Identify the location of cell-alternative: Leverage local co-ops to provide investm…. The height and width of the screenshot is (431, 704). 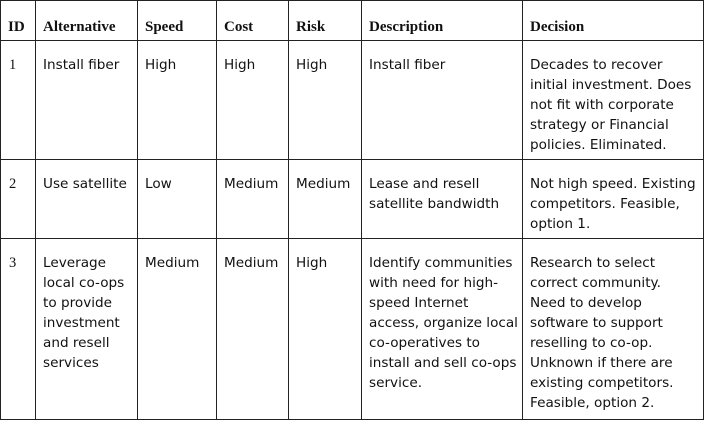
(86, 329).